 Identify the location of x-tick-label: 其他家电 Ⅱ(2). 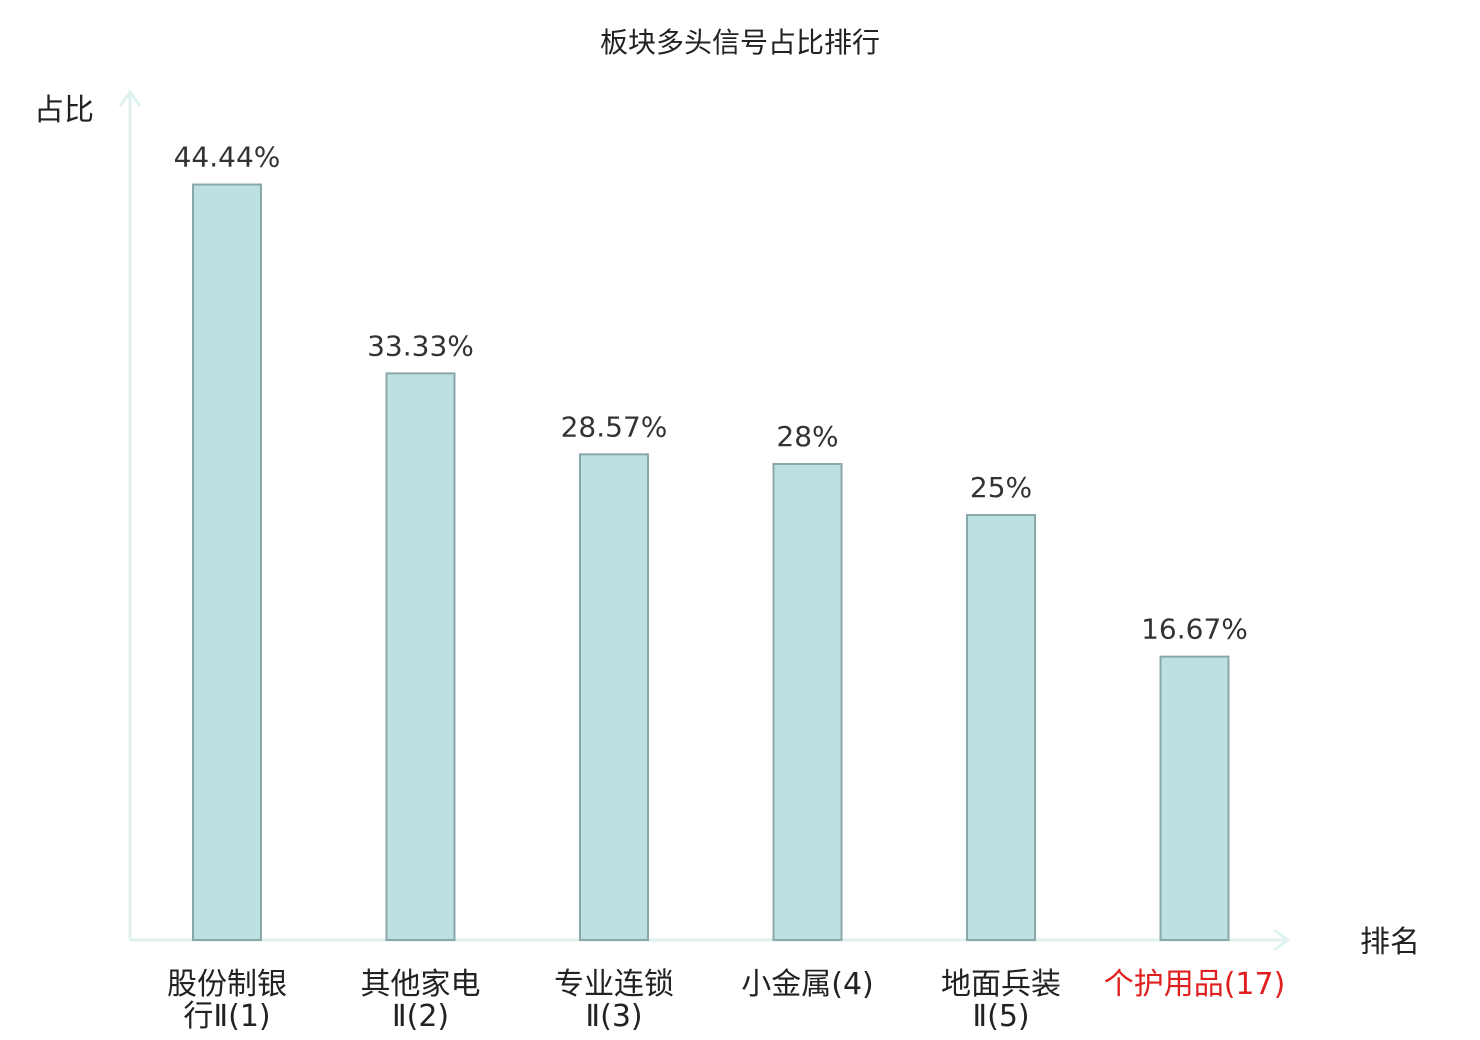
(421, 1000).